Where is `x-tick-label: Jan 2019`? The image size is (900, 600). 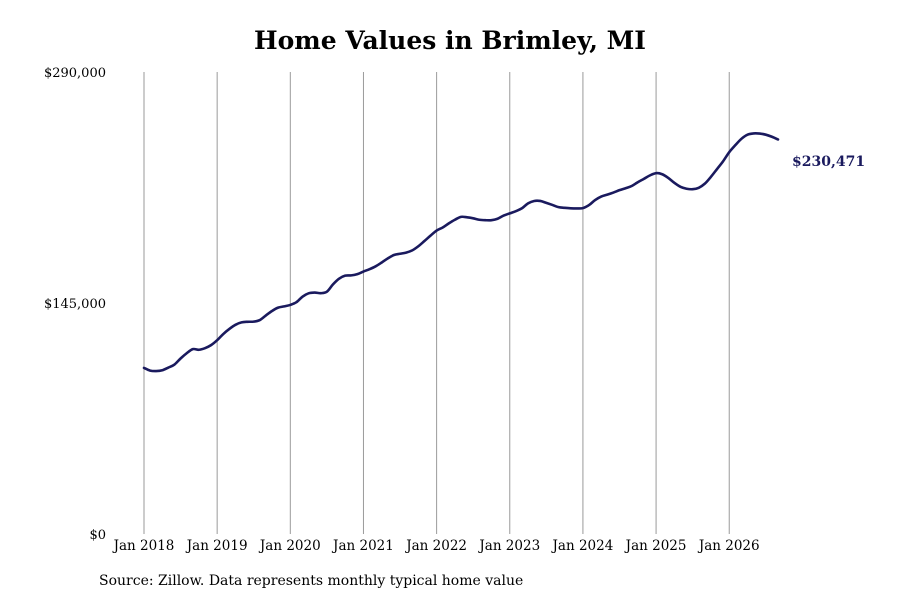
x-tick-label: Jan 2019 is located at coordinates (216, 546).